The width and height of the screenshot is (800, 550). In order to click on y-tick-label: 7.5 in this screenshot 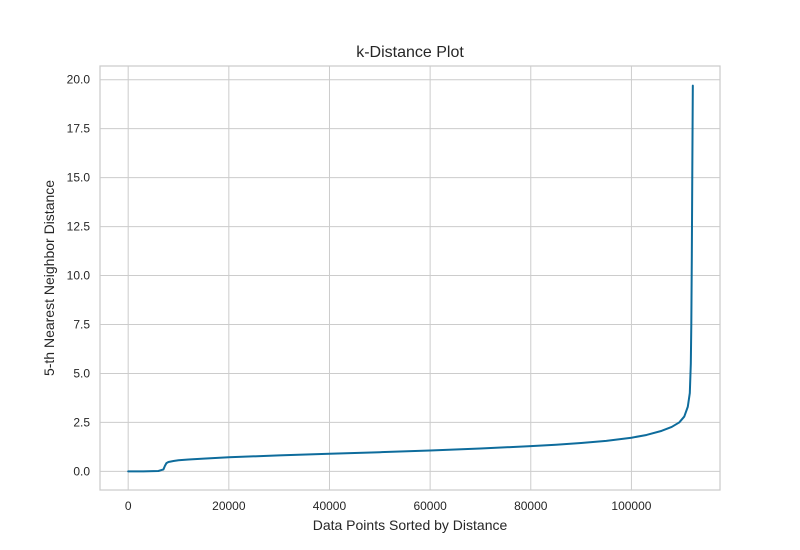, I will do `click(81, 325)`.